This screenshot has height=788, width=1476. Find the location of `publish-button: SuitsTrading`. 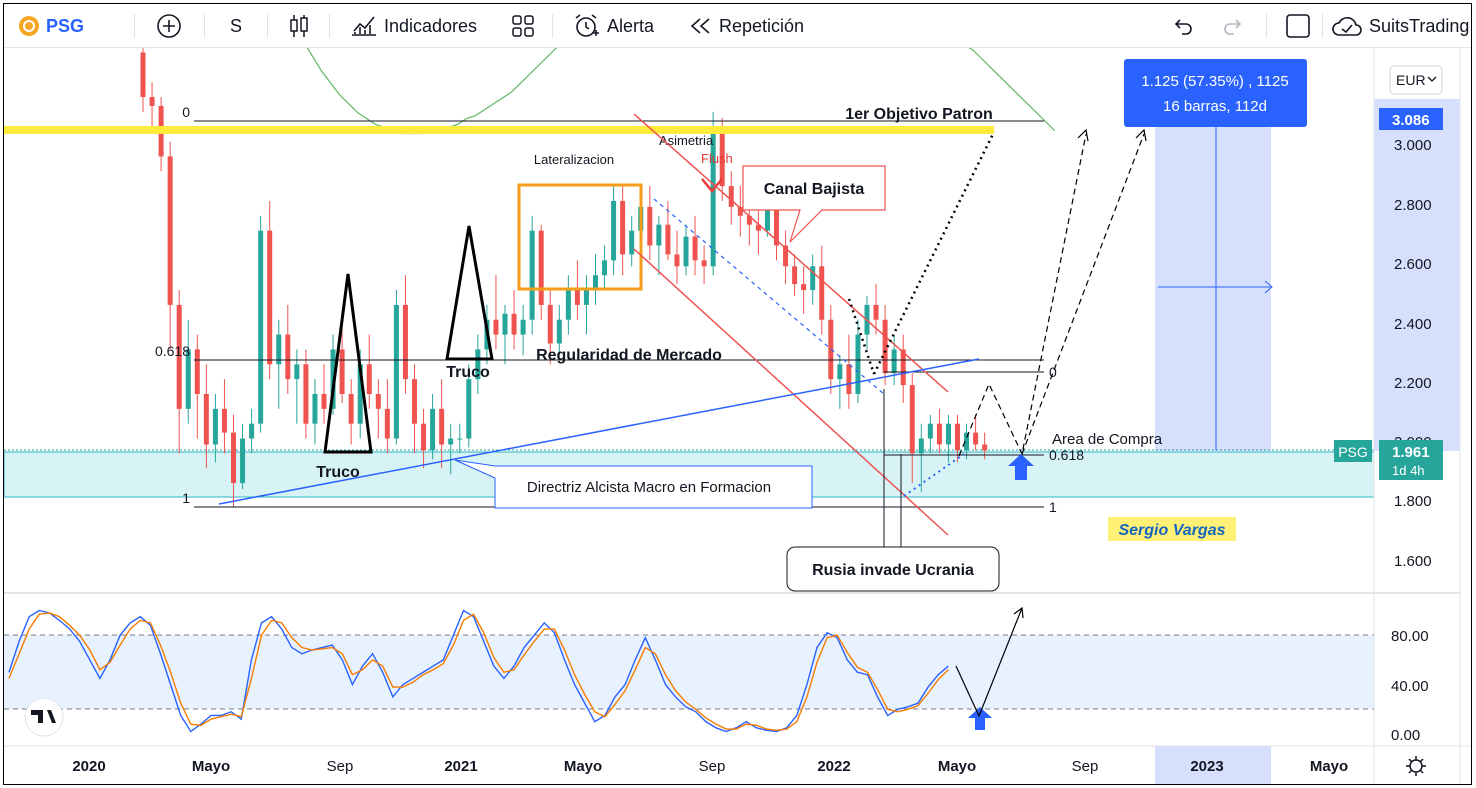

publish-button: SuitsTrading is located at coordinates (1400, 26).